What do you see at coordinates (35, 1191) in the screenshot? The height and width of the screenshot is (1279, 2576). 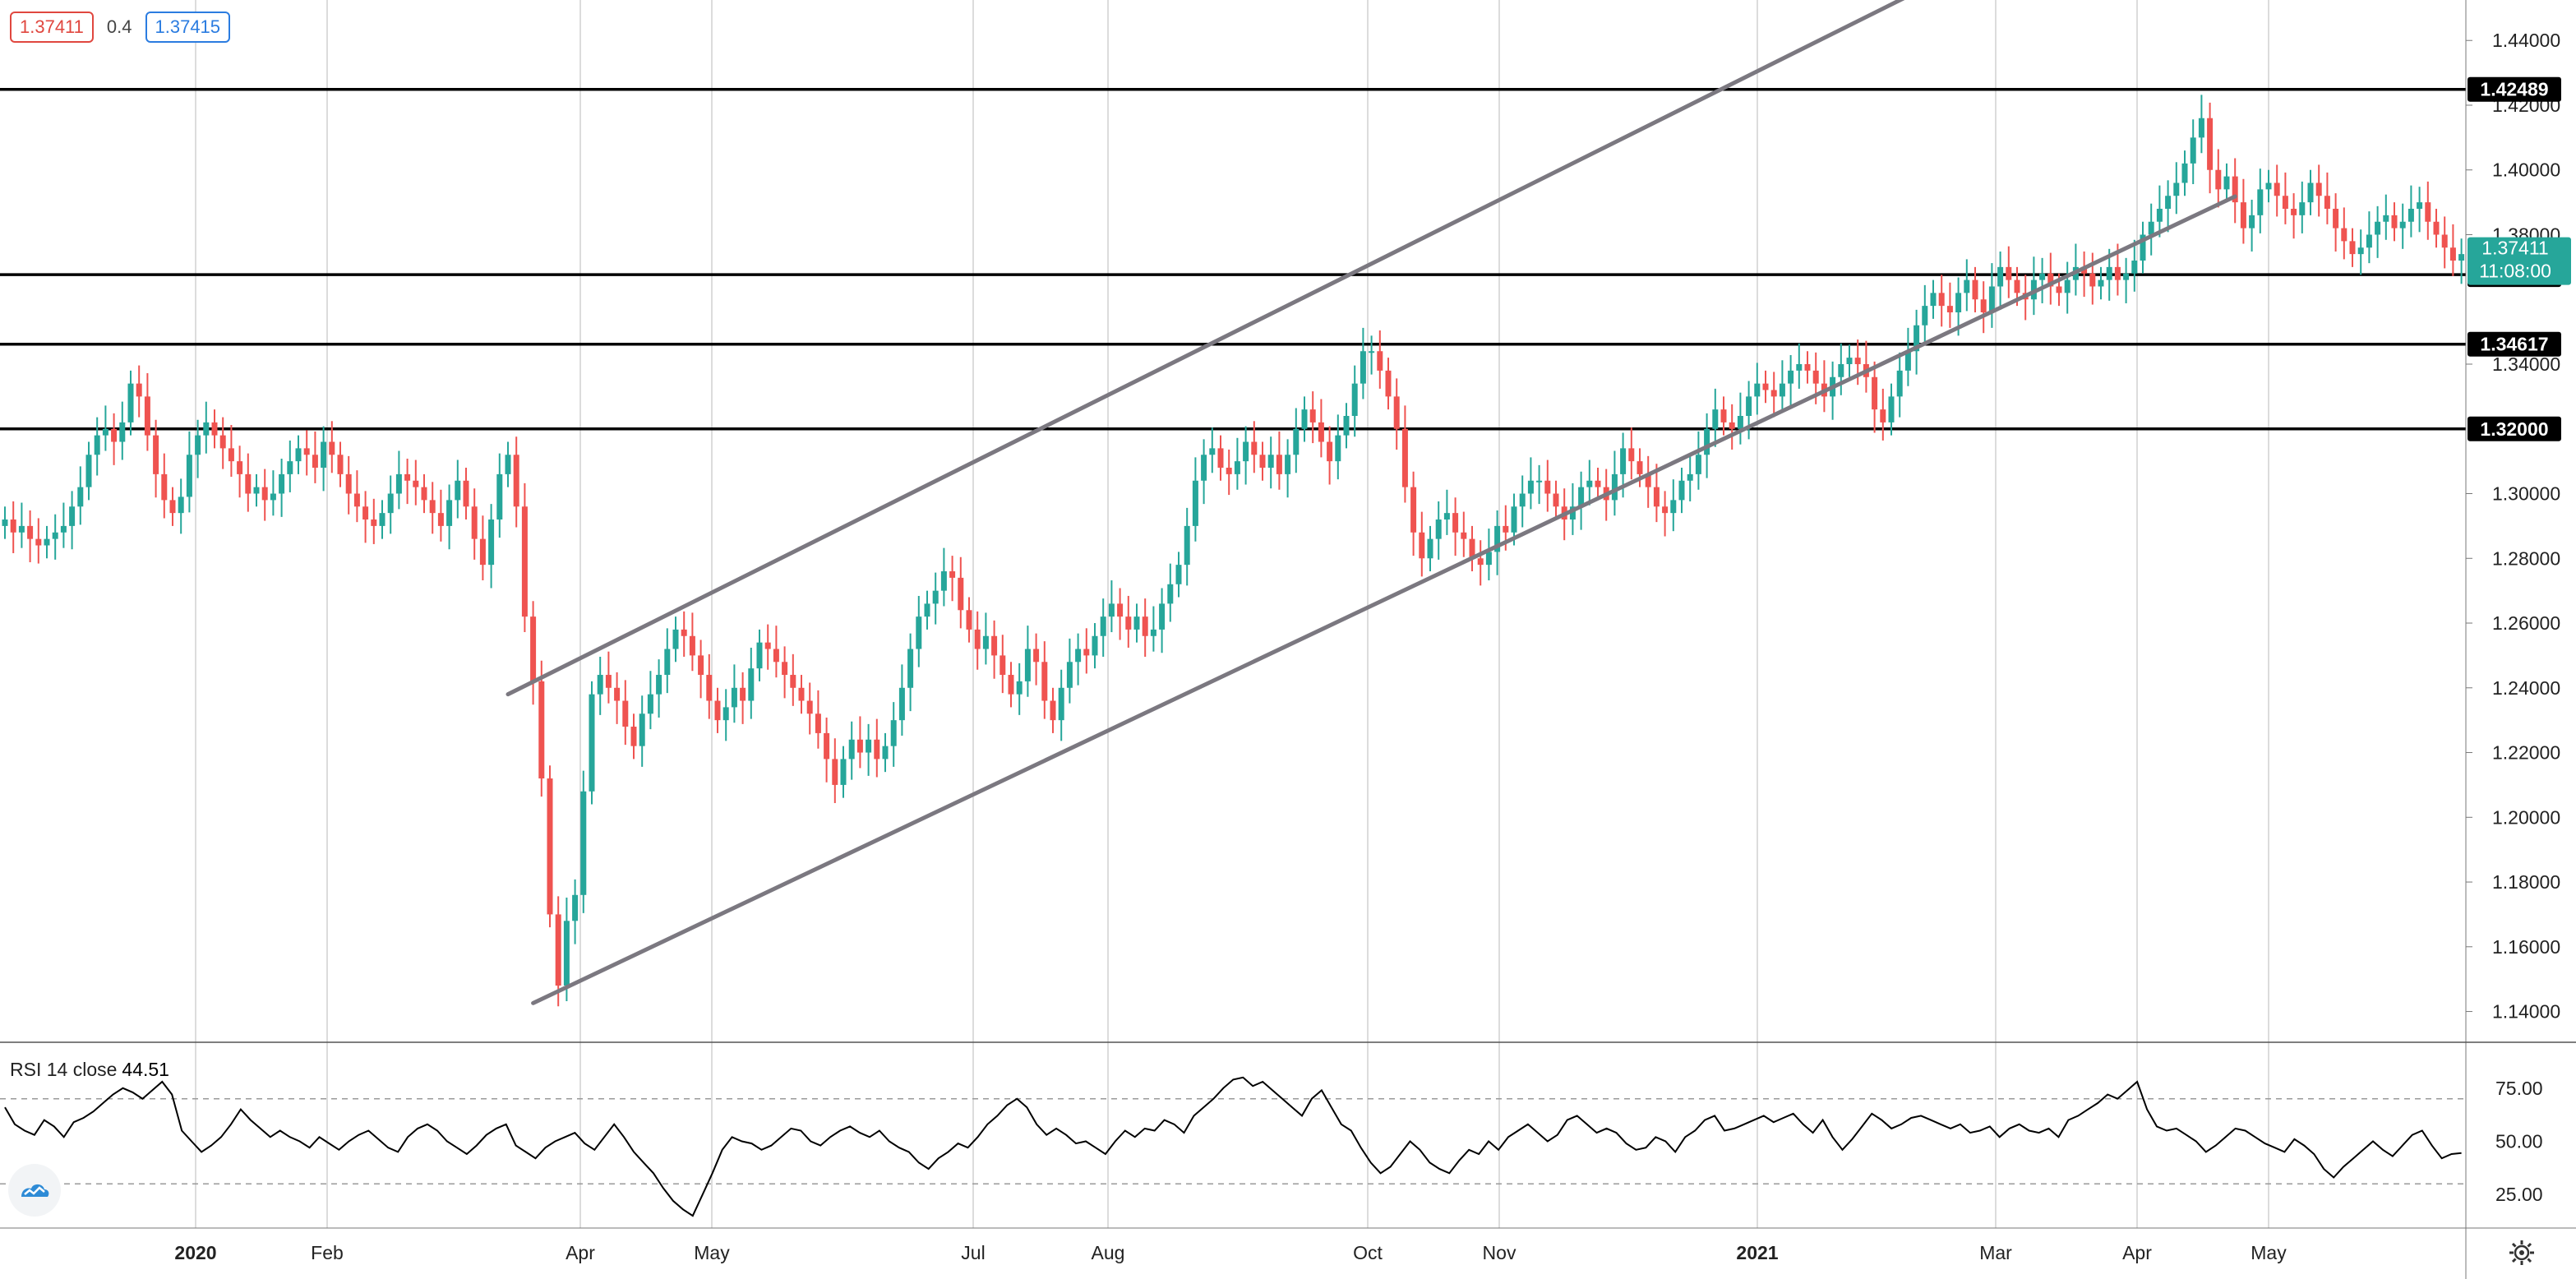 I see `tradingview-cloud-icon` at bounding box center [35, 1191].